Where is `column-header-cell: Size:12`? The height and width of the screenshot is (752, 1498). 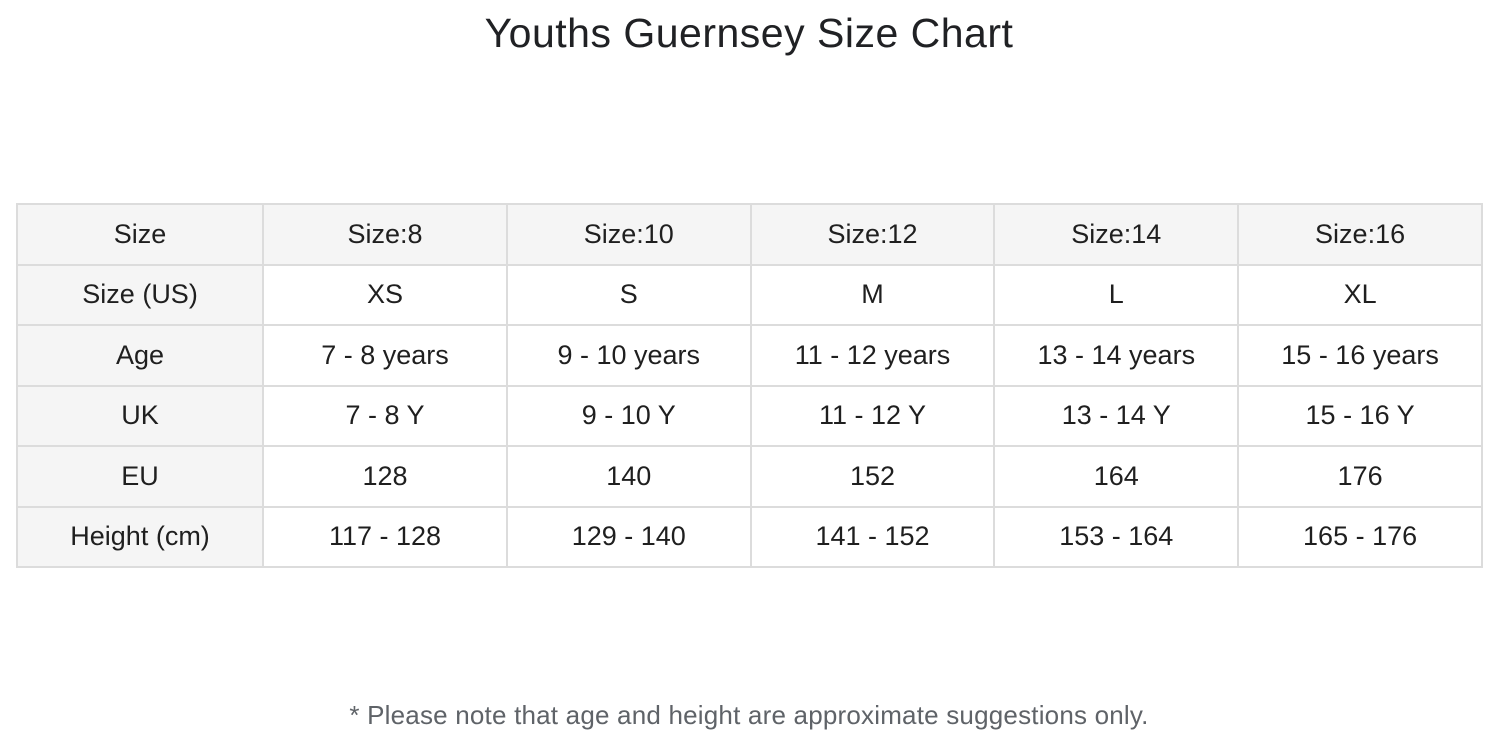
column-header-cell: Size:12 is located at coordinates (872, 234).